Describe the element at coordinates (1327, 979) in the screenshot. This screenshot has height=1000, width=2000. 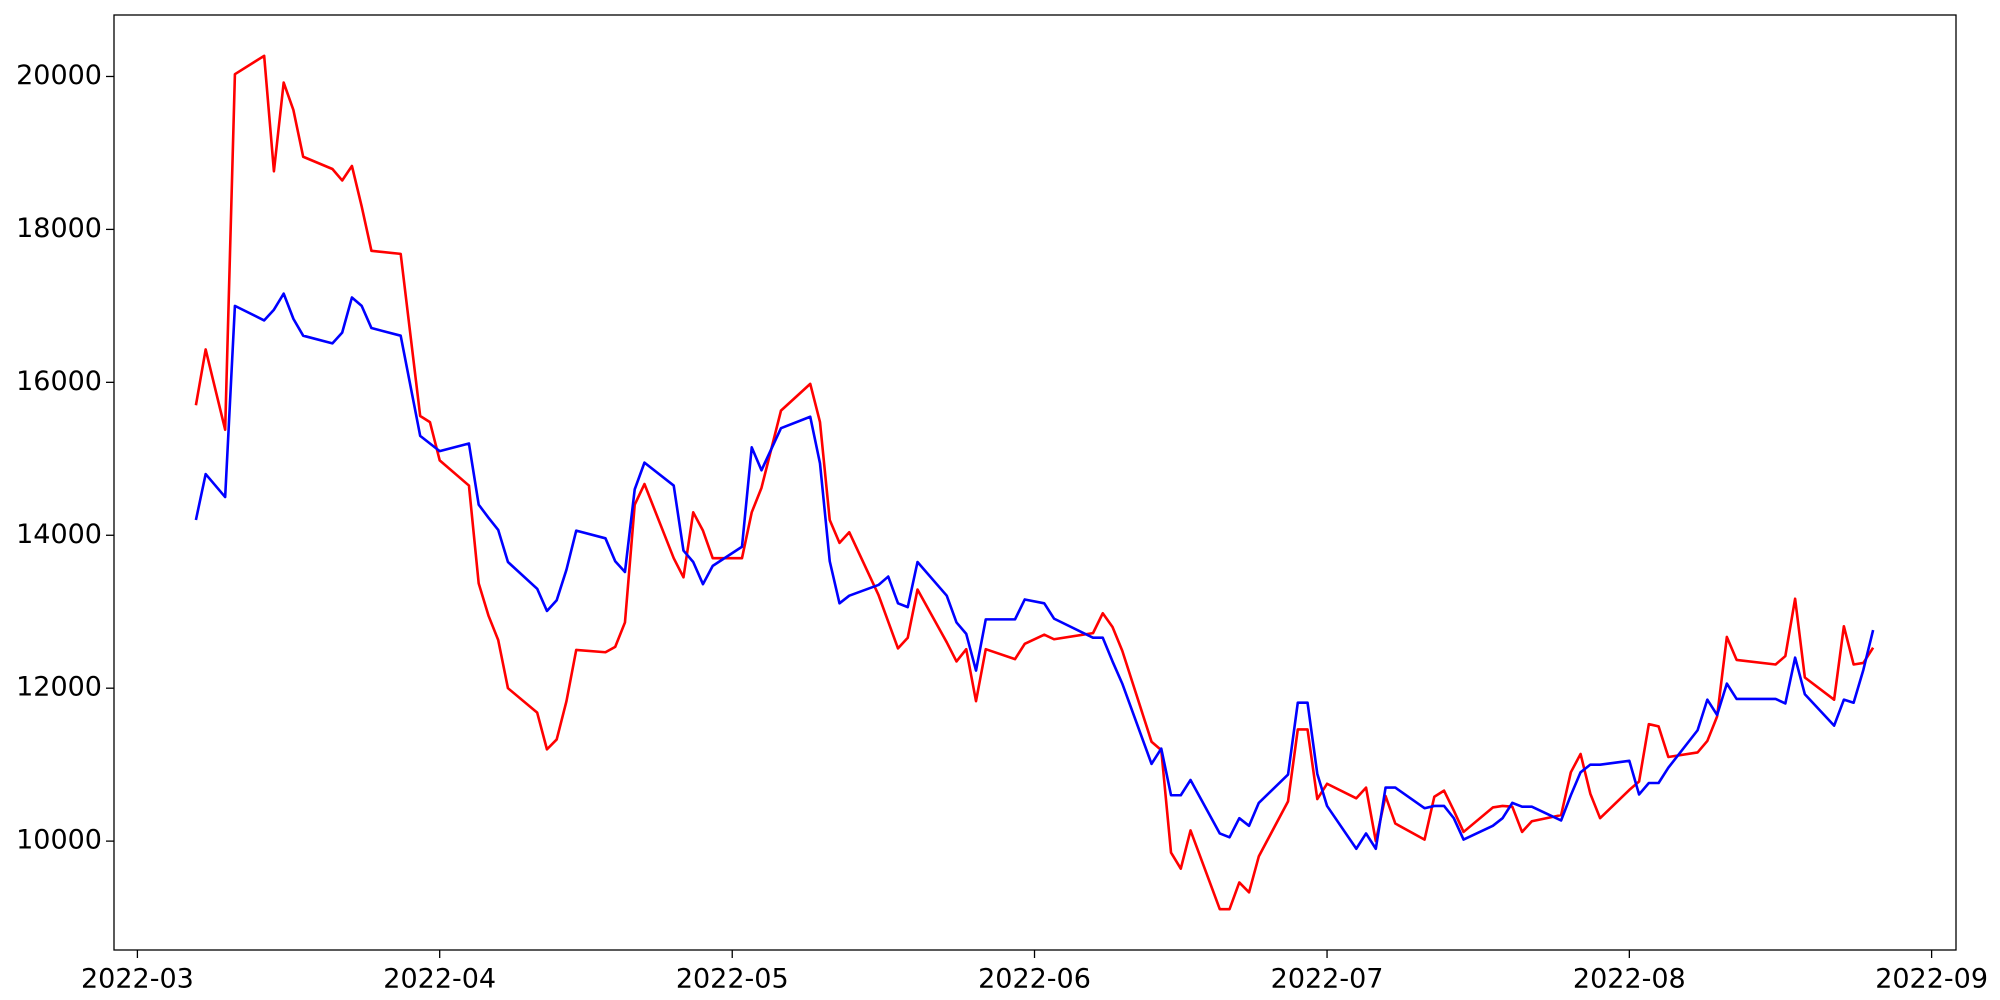
I see `x-tick-label: 2022-07` at that location.